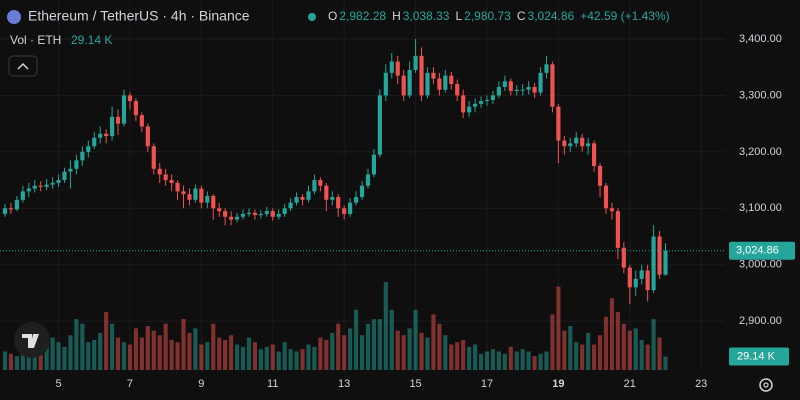 The height and width of the screenshot is (400, 800). I want to click on volume-tag-label: 29.14 K, so click(756, 356).